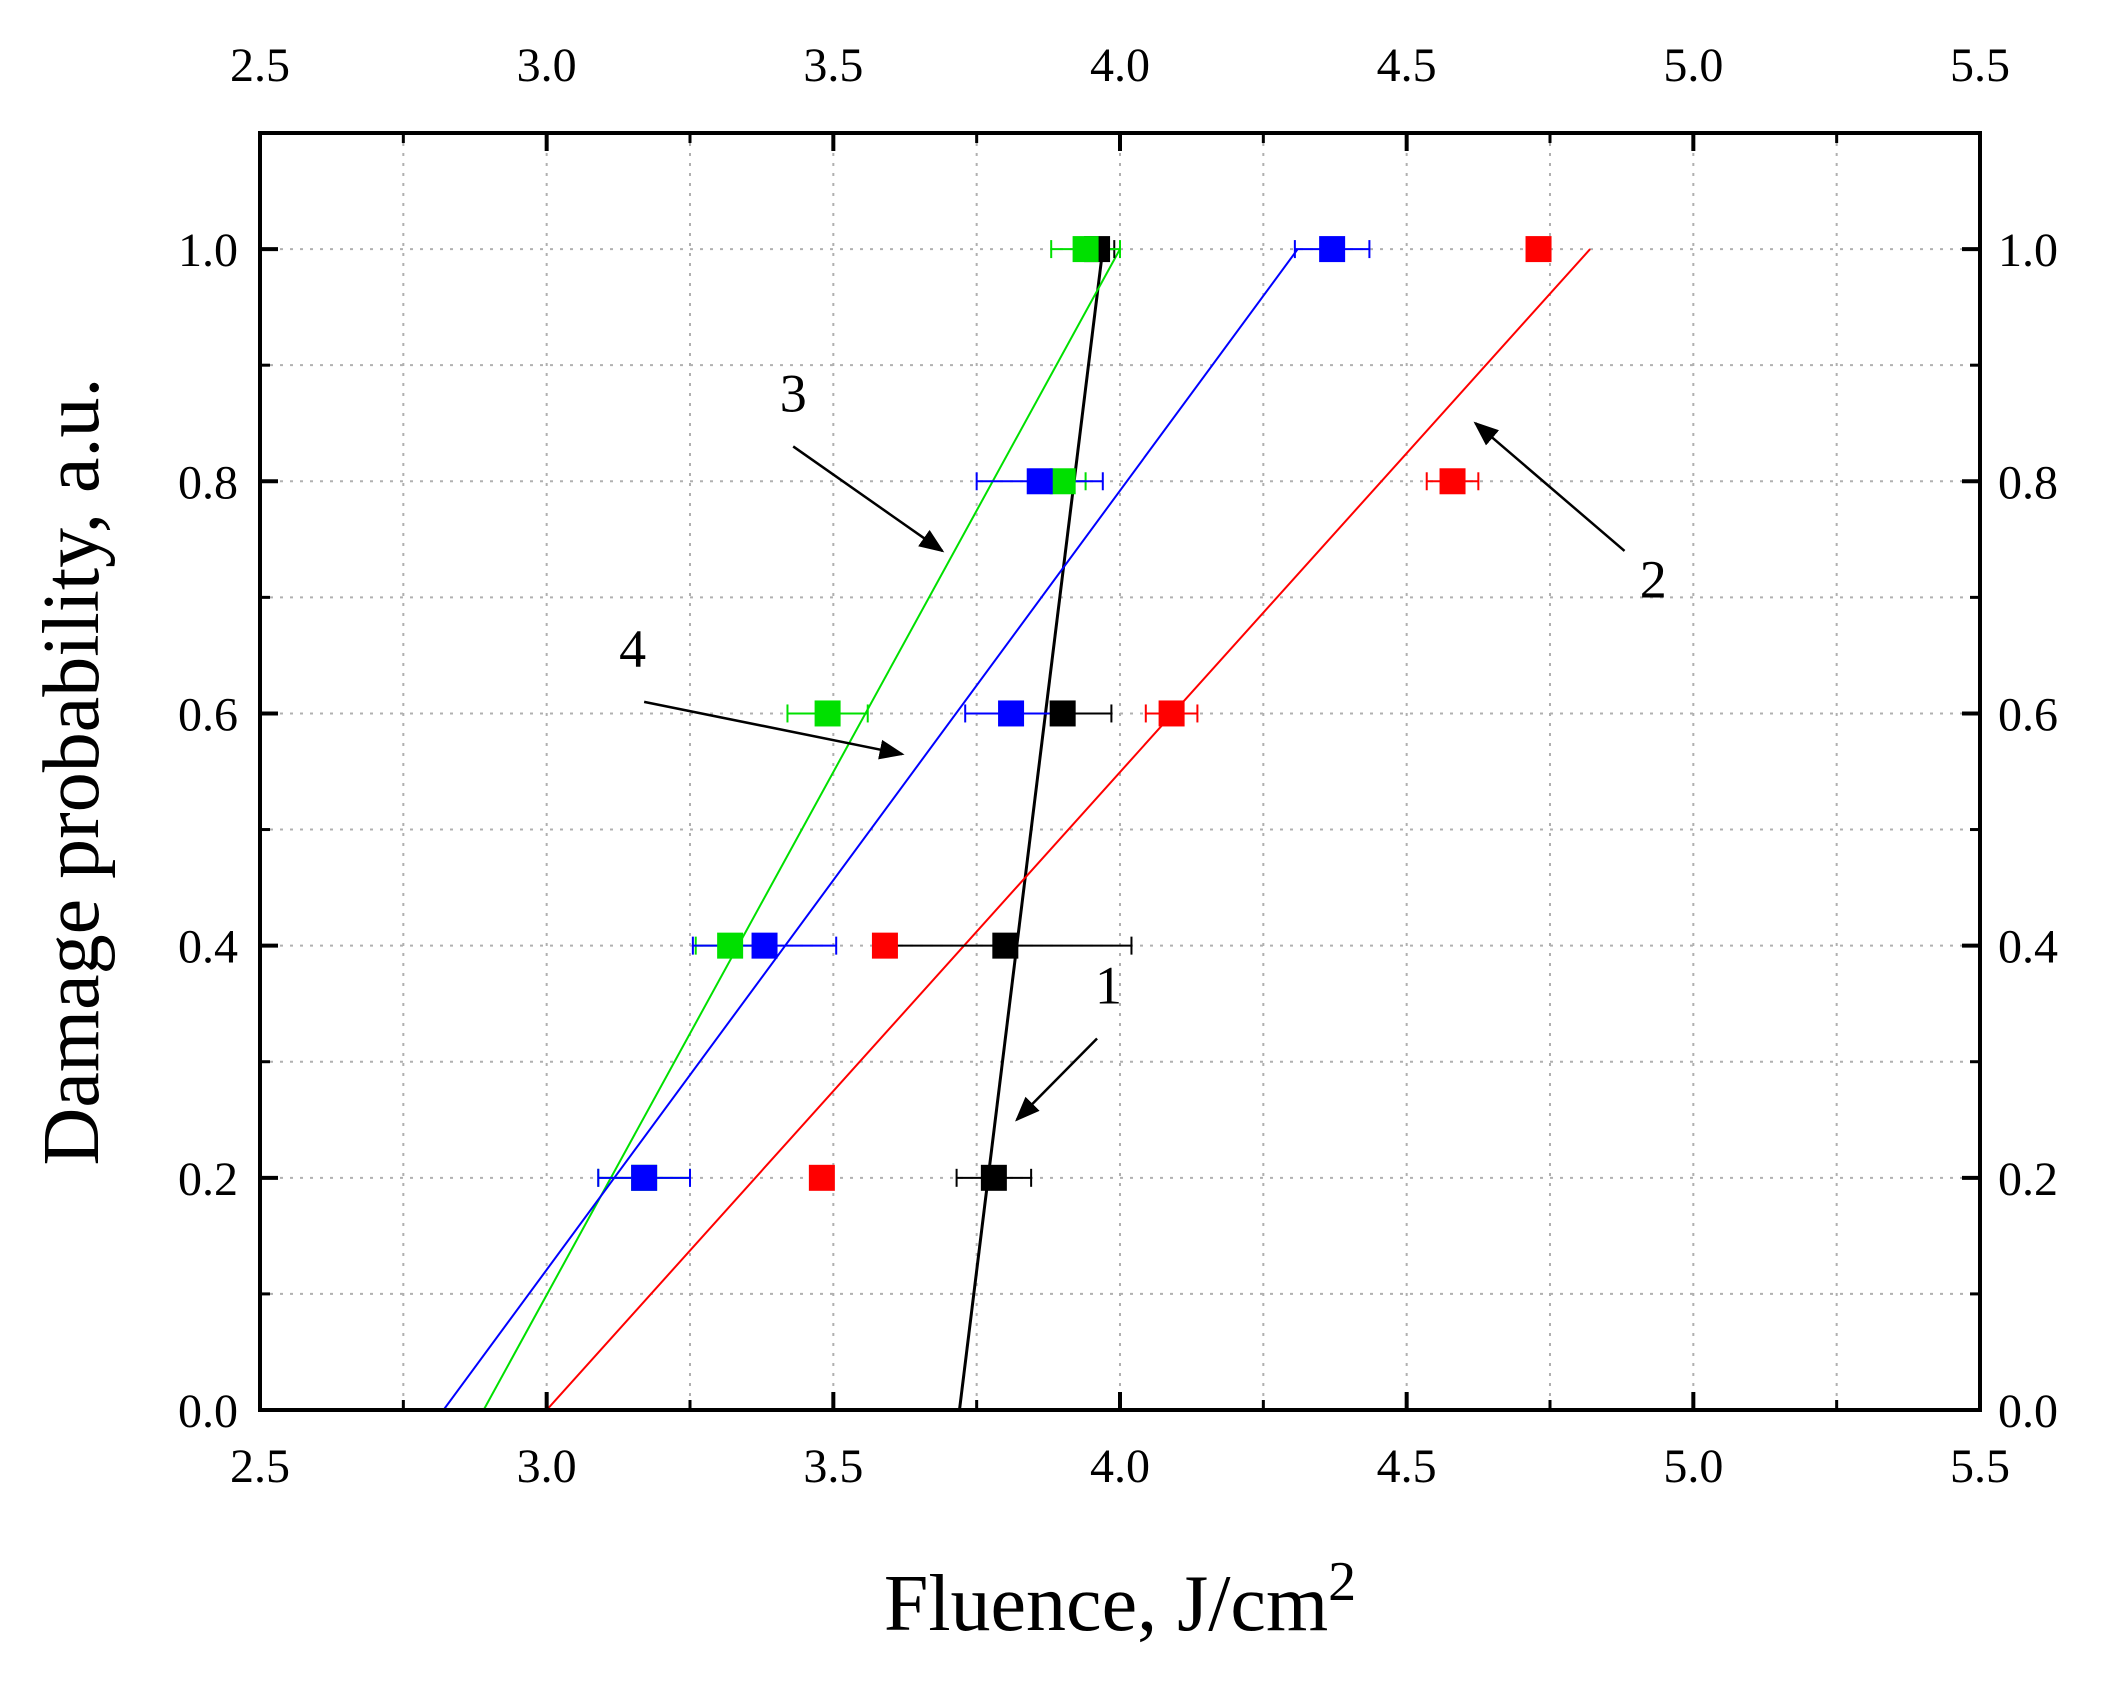  What do you see at coordinates (793, 394) in the screenshot?
I see `annotation-label: 3` at bounding box center [793, 394].